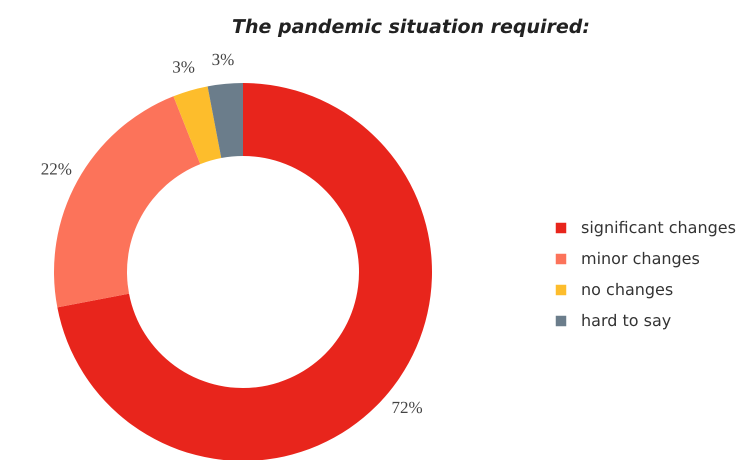  Describe the element at coordinates (627, 289) in the screenshot. I see `legend-label: no changes` at that location.